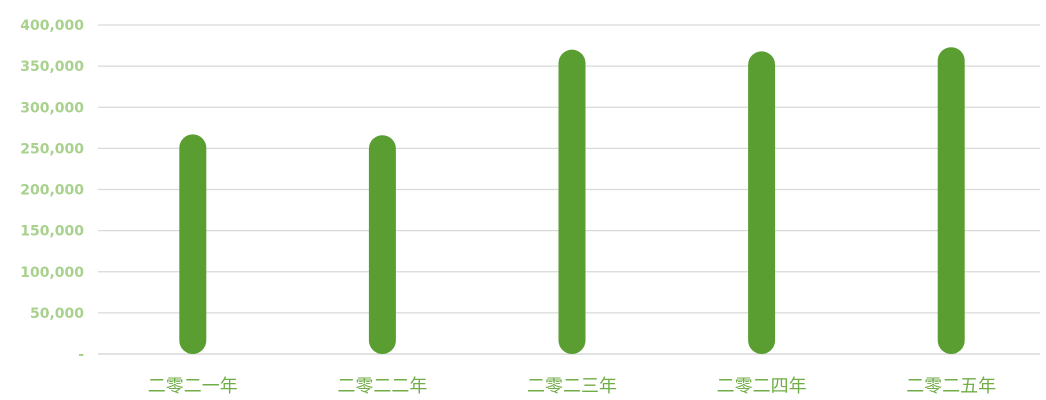 The image size is (1046, 400). Describe the element at coordinates (52, 273) in the screenshot. I see `y-tick-label: 100,000` at that location.